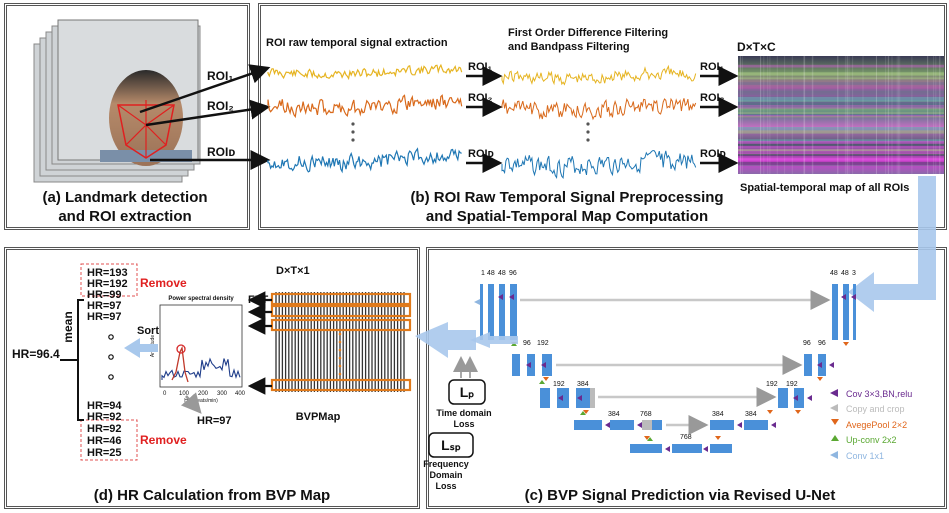 This screenshot has width=949, height=513. Describe the element at coordinates (502, 273) in the screenshot. I see `enc-top-ch-2: 48` at that location.